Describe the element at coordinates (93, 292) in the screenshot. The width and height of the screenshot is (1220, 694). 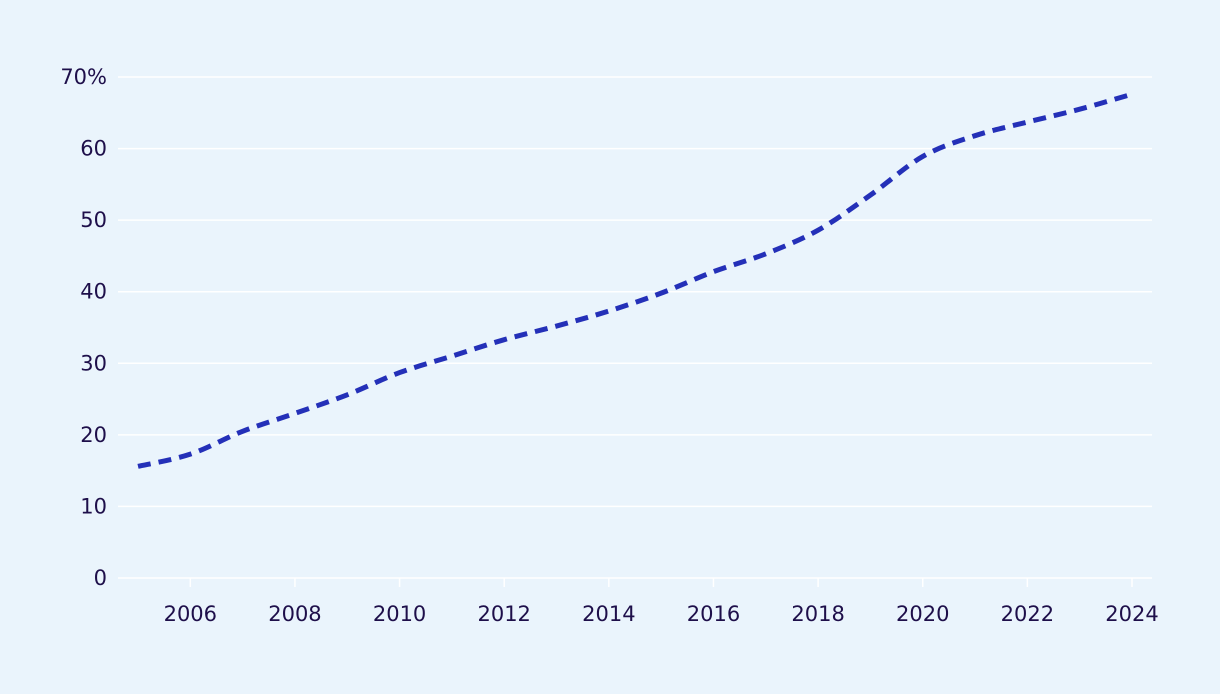
I see `y-tick-label: 40` at that location.